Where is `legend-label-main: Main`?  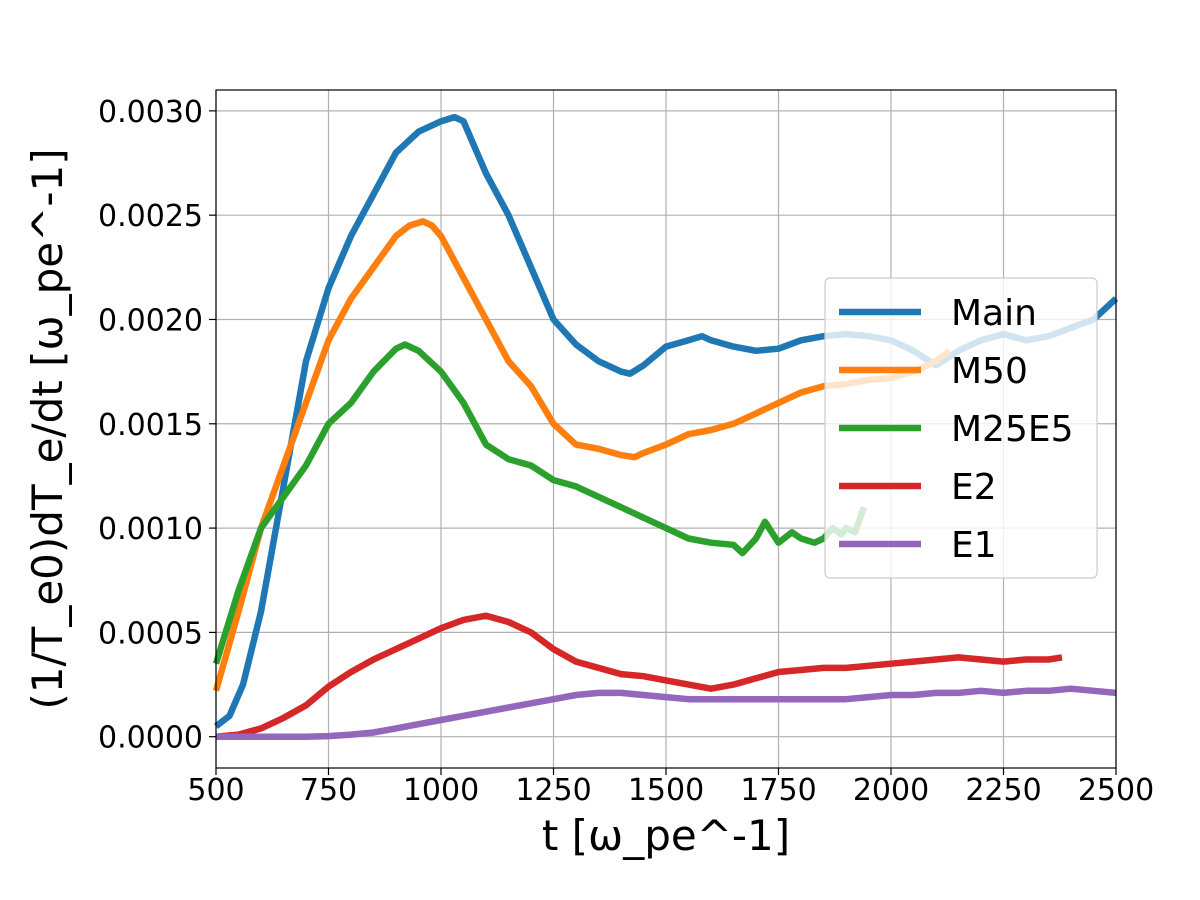 legend-label-main: Main is located at coordinates (994, 313).